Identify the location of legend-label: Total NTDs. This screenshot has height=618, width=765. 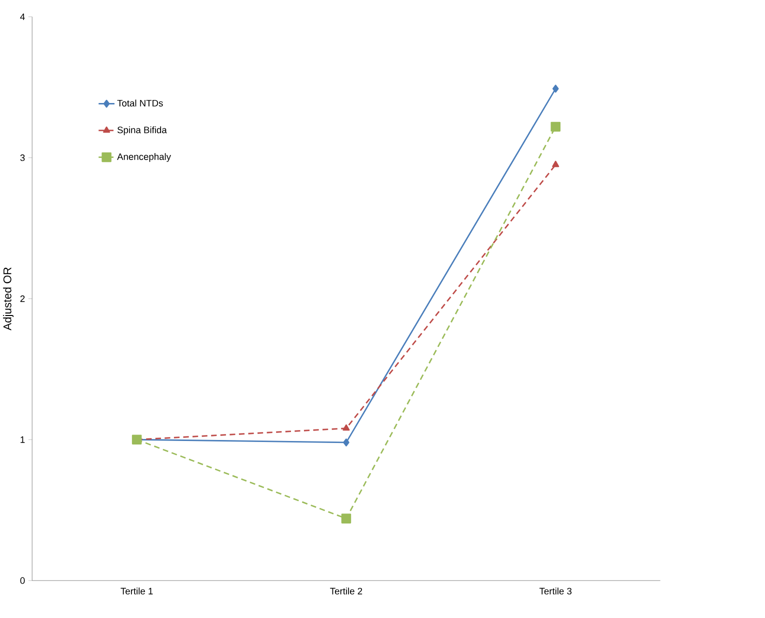
(140, 103).